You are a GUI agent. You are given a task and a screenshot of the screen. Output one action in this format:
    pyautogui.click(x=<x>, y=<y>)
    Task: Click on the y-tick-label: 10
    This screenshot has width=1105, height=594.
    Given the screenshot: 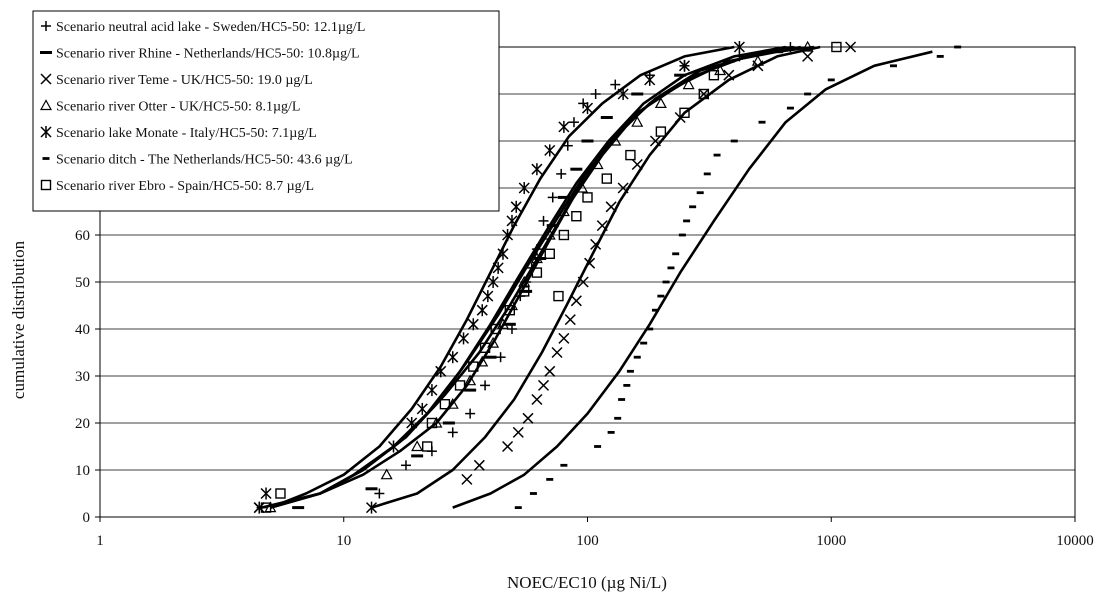 What is the action you would take?
    pyautogui.click(x=82, y=471)
    